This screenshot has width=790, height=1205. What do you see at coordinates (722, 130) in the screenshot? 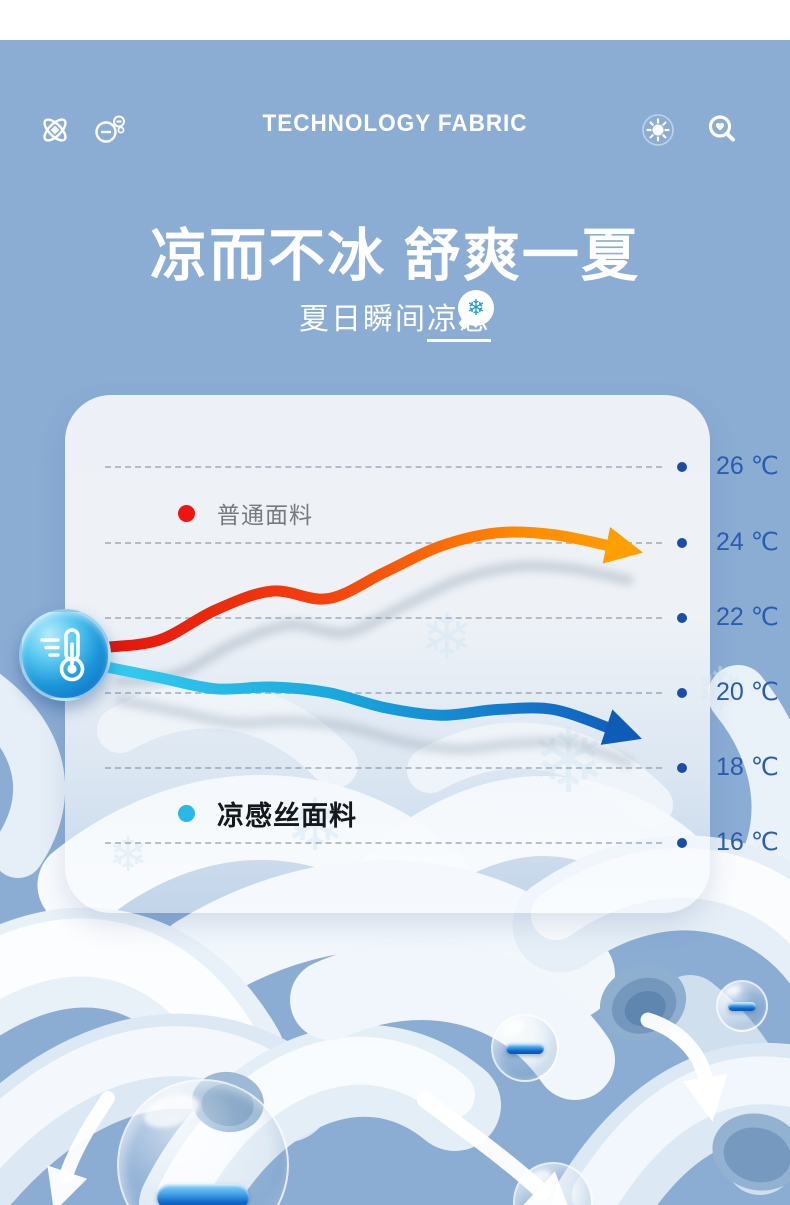
I see `search-icon` at bounding box center [722, 130].